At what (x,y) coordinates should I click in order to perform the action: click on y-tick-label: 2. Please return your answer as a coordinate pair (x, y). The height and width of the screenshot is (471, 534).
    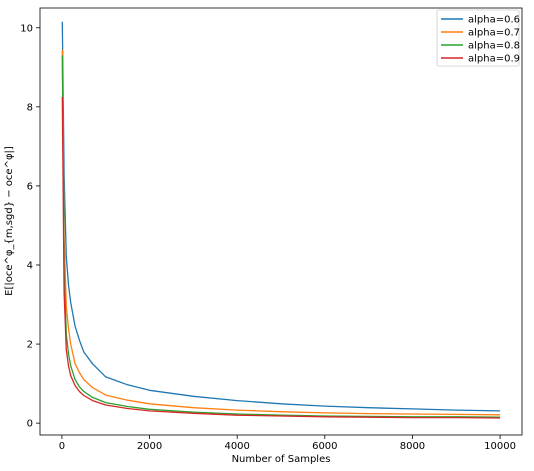
    Looking at the image, I should click on (30, 345).